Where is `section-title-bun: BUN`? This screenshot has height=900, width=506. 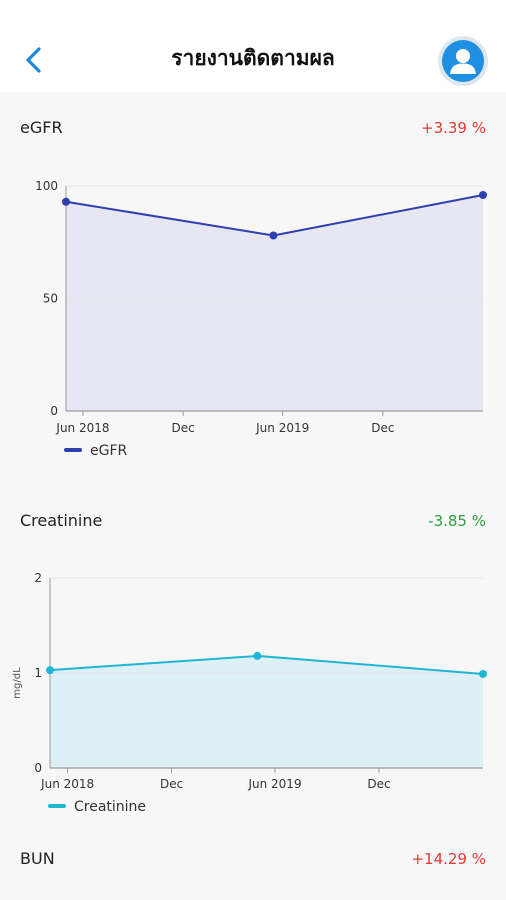 section-title-bun: BUN is located at coordinates (37, 858).